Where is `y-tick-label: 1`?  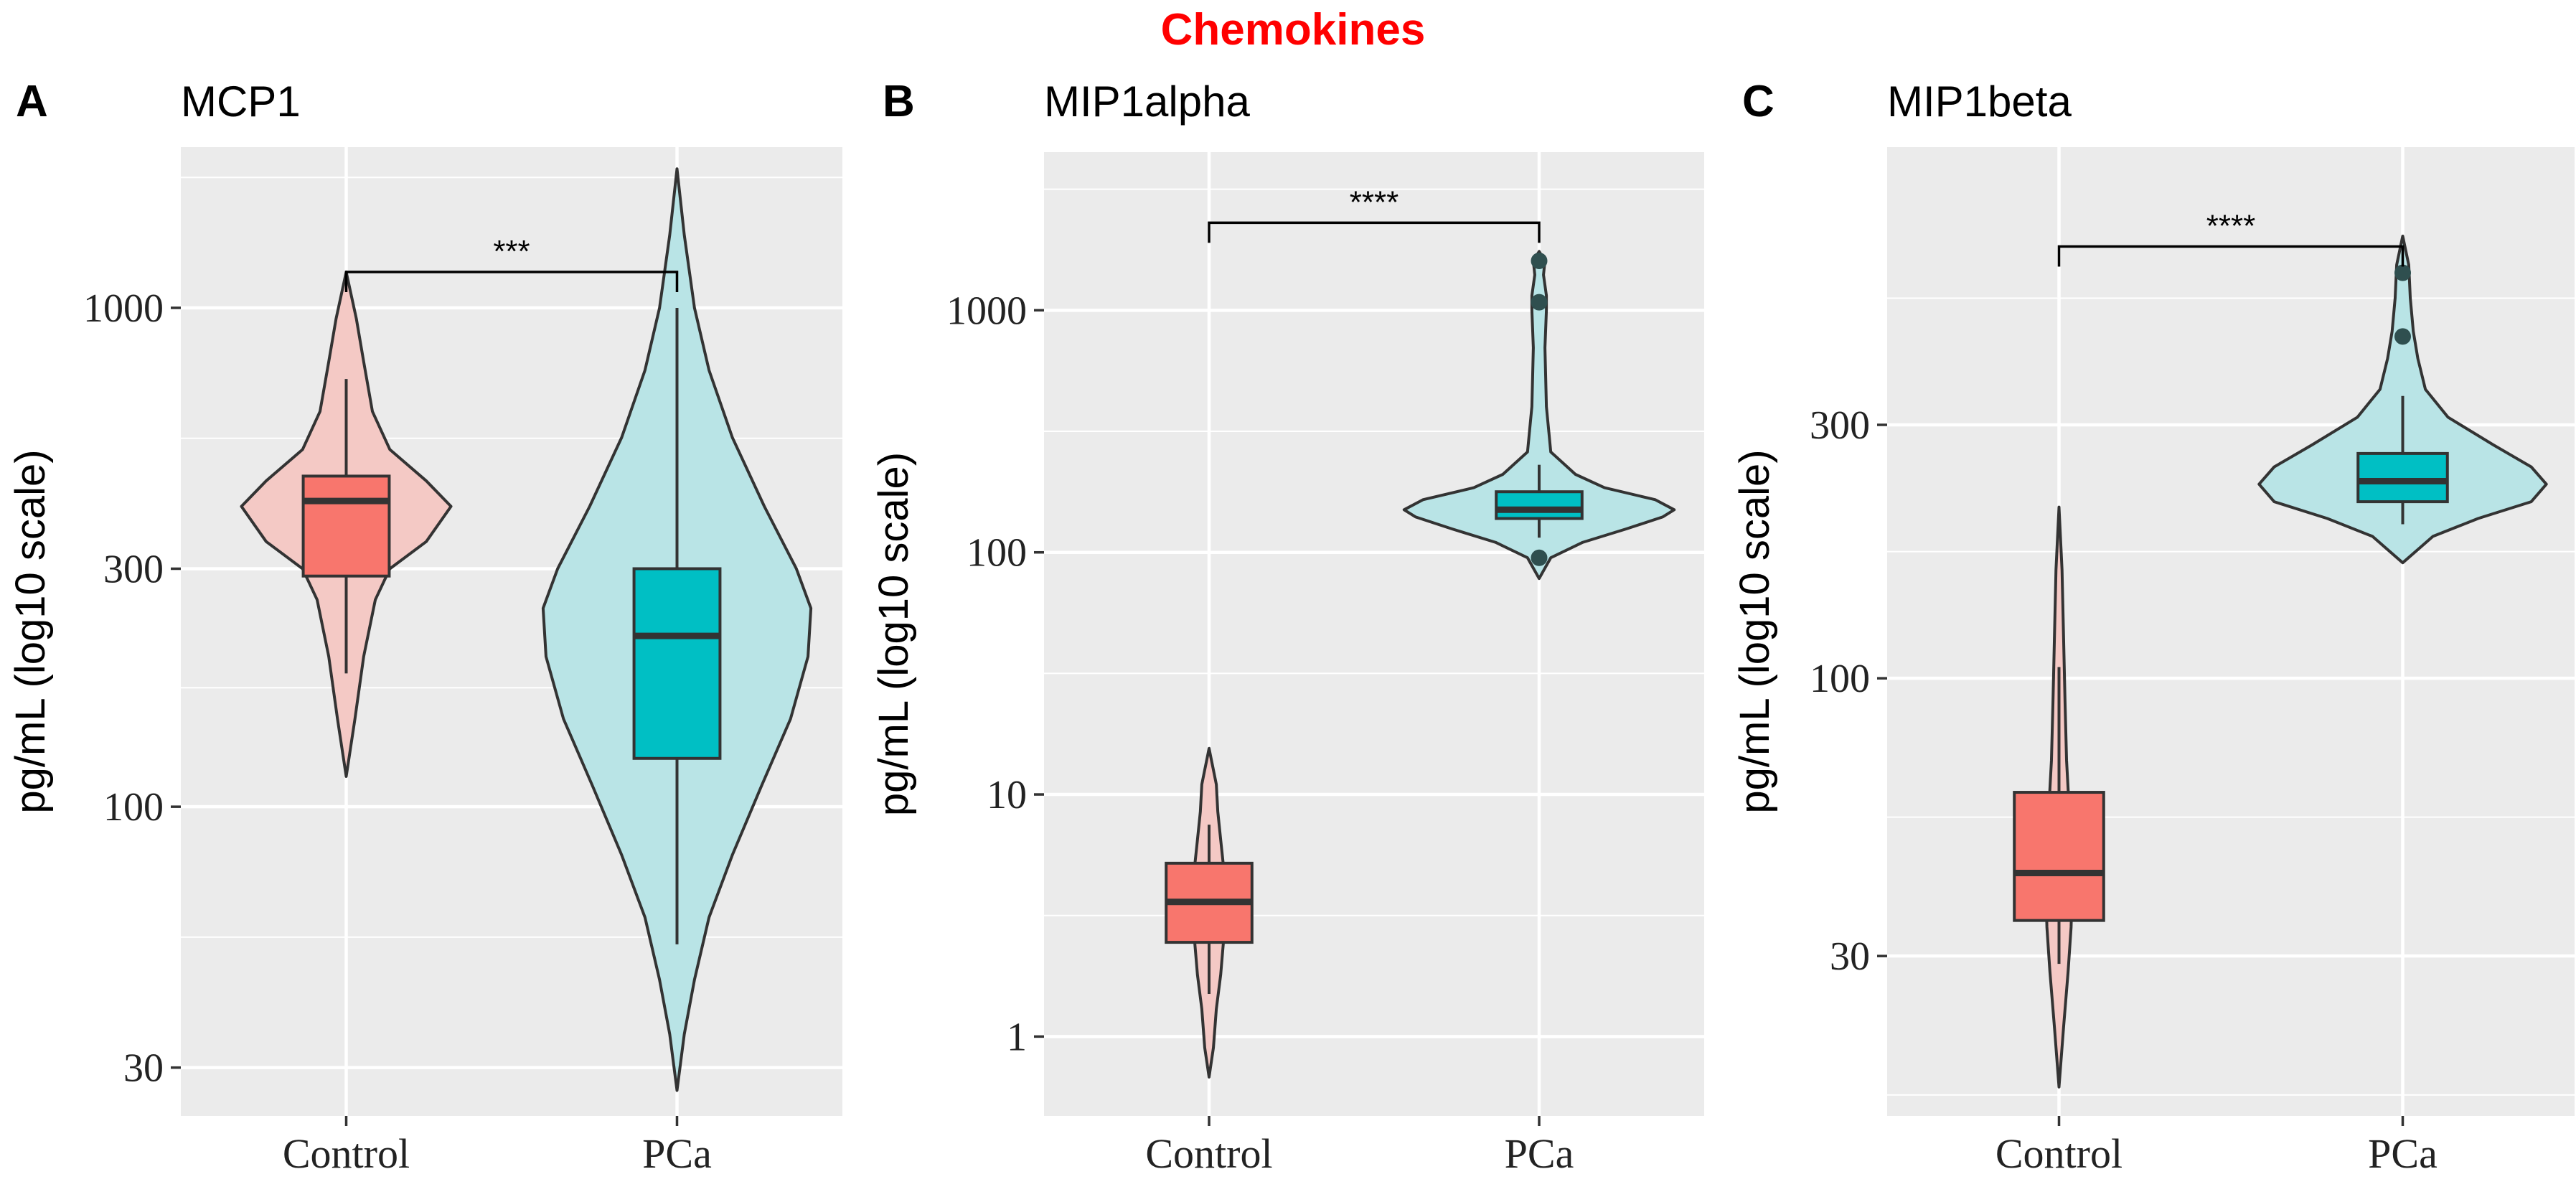
y-tick-label: 1 is located at coordinates (1017, 1037).